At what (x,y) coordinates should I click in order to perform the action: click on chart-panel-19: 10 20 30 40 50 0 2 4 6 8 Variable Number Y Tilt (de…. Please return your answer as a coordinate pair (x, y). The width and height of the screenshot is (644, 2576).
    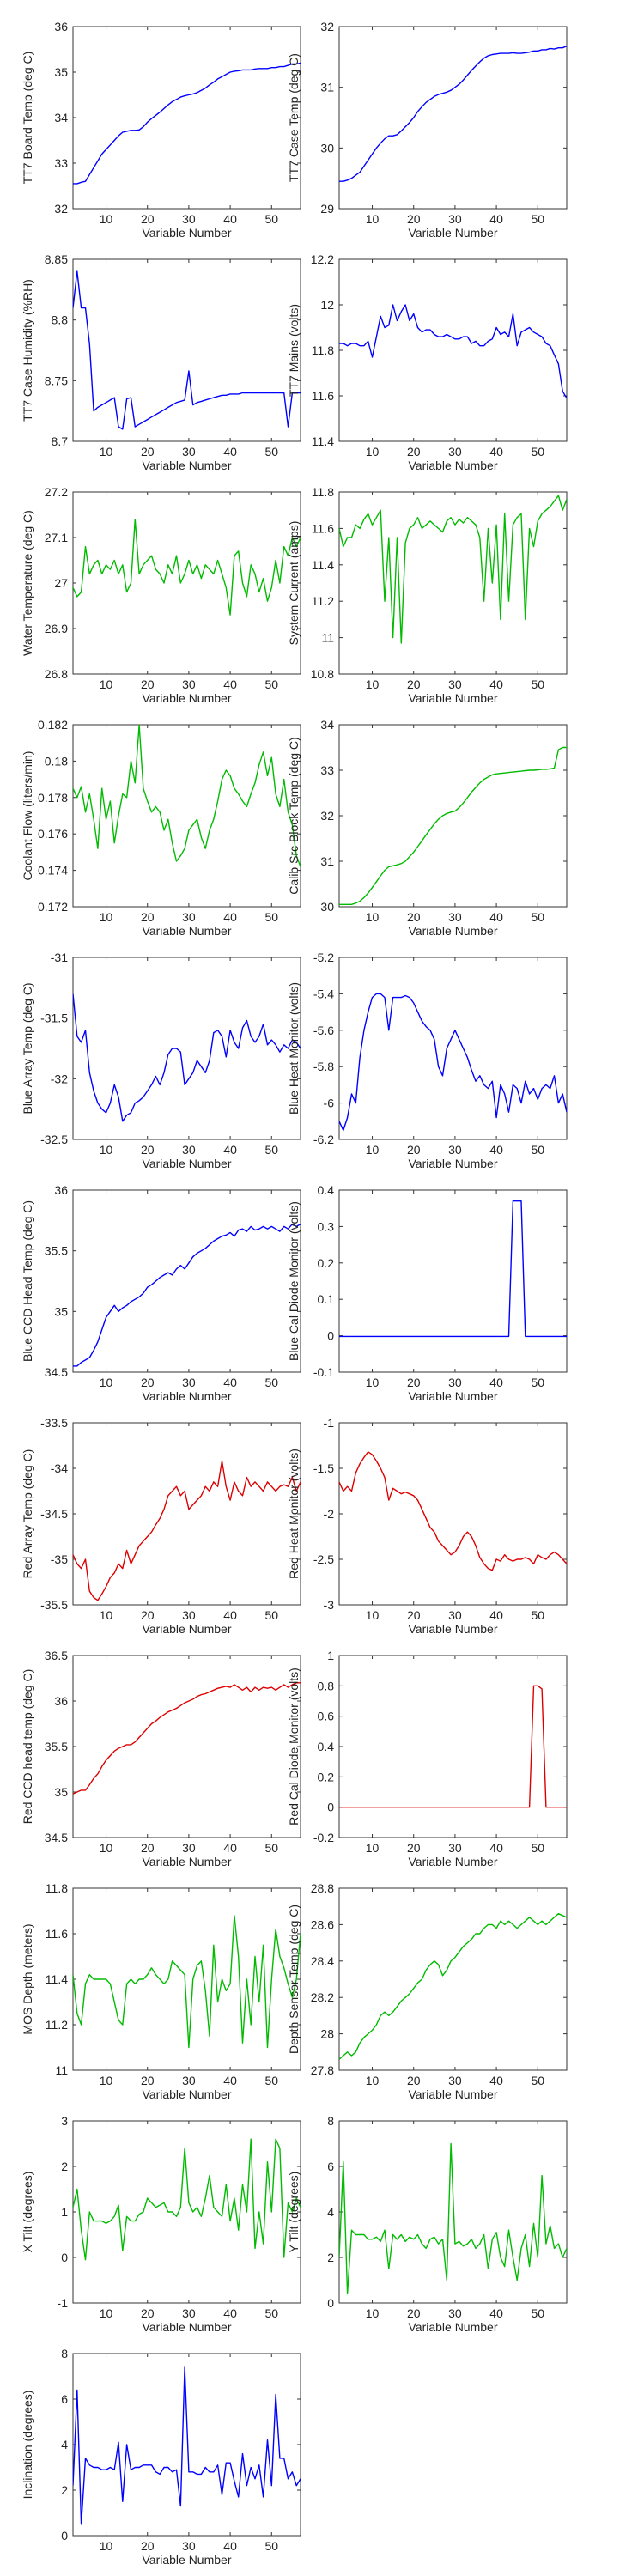
    Looking at the image, I should click on (428, 2224).